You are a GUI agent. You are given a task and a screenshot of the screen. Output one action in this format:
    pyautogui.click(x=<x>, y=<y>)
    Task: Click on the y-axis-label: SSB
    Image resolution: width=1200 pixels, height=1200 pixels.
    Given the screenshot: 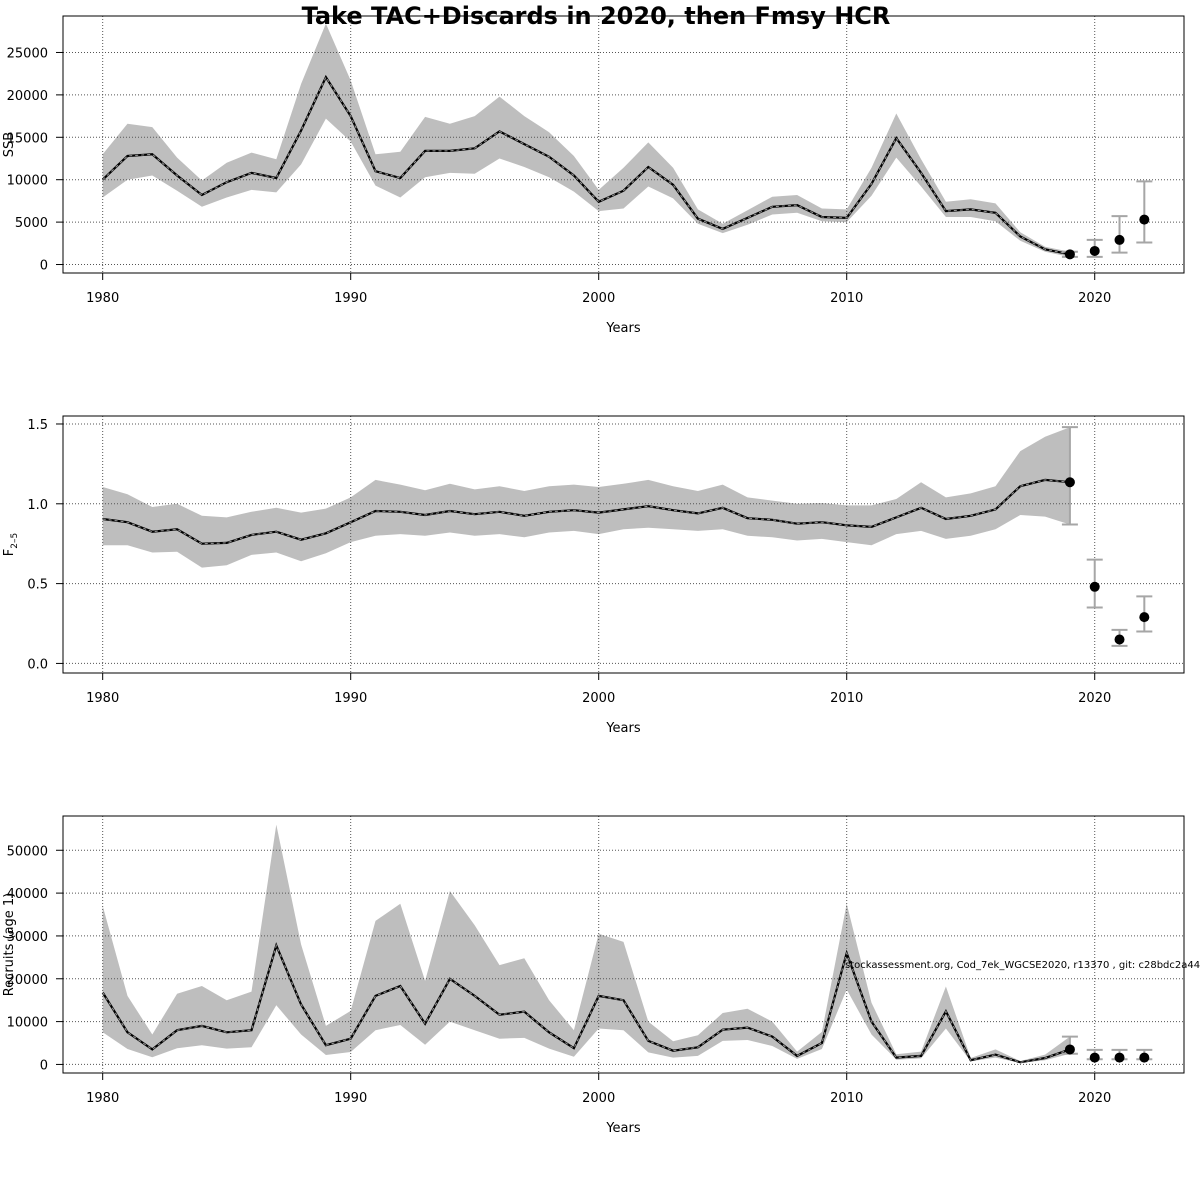 What is the action you would take?
    pyautogui.click(x=9, y=144)
    